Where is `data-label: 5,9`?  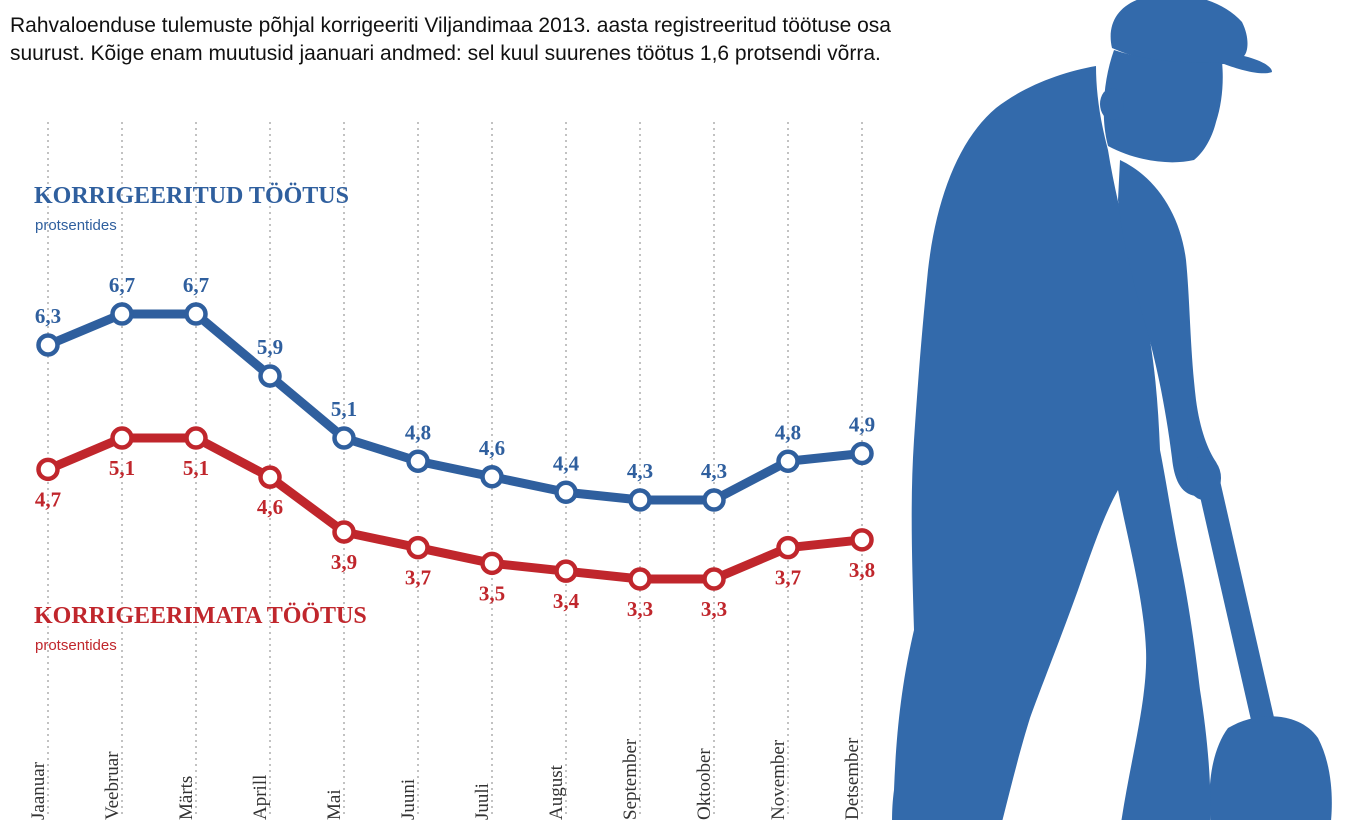 data-label: 5,9 is located at coordinates (270, 347).